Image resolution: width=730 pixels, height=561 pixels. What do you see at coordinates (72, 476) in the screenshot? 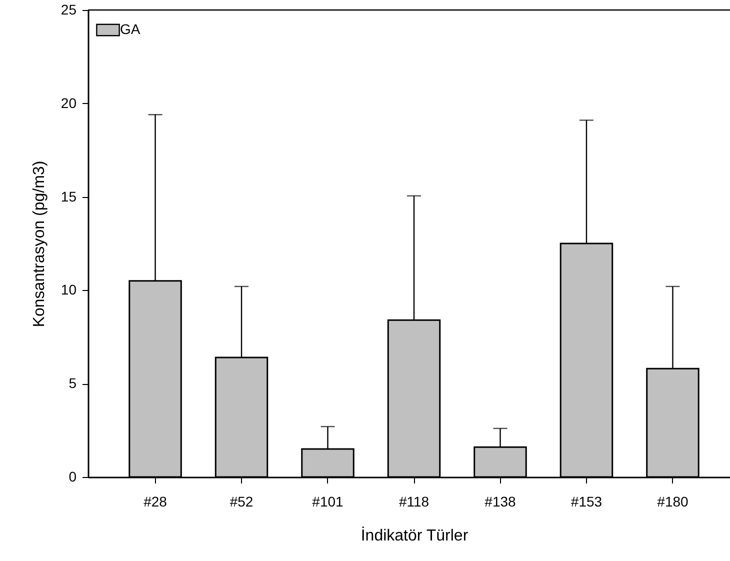
I see `y-tick-label: 0` at bounding box center [72, 476].